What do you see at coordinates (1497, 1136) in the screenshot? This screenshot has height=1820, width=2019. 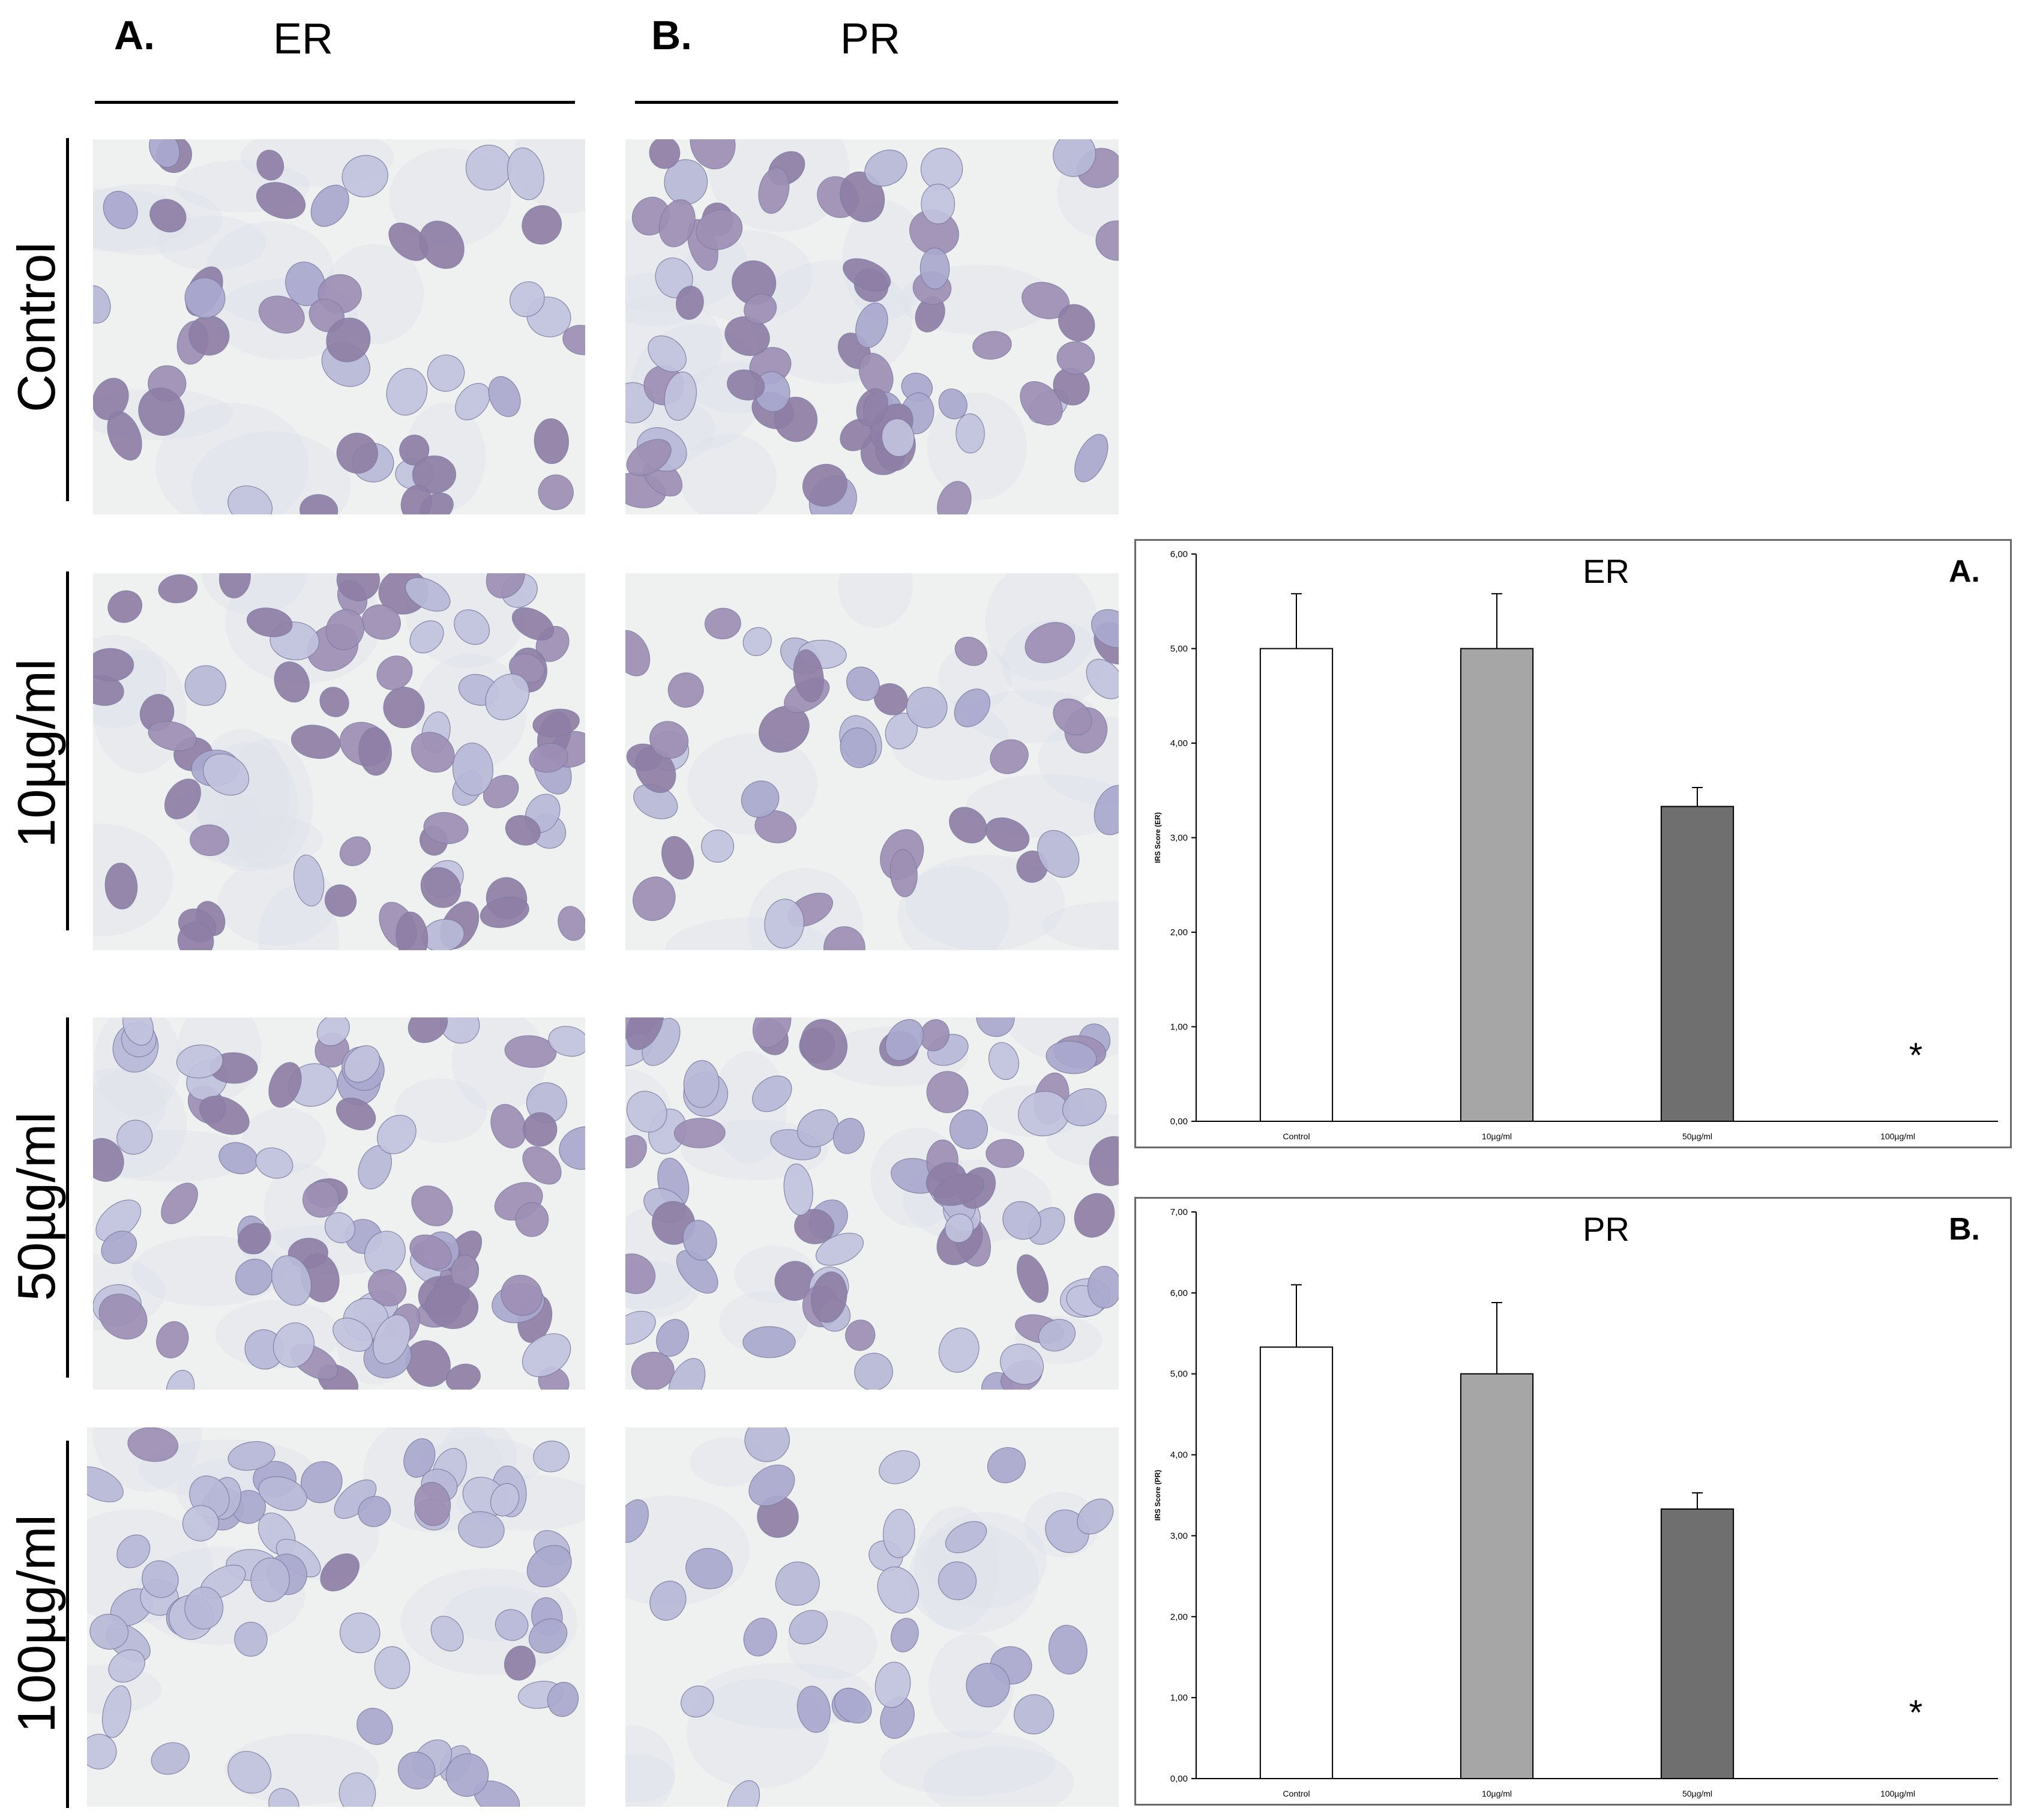 I see `x-tick-label: 10µg/ml` at bounding box center [1497, 1136].